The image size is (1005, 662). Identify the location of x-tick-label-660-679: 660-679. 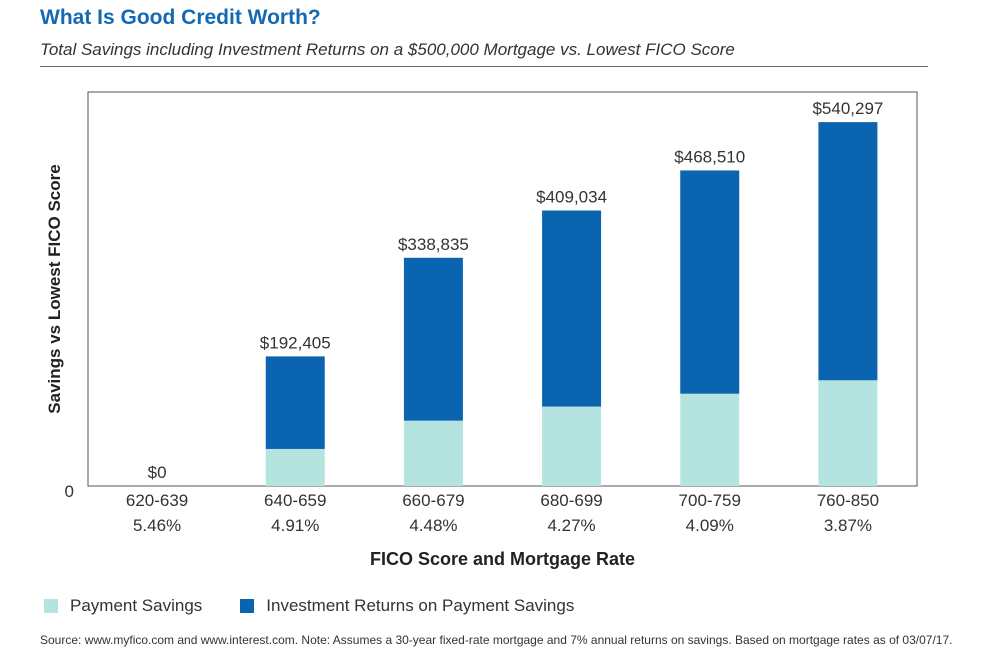
(433, 500).